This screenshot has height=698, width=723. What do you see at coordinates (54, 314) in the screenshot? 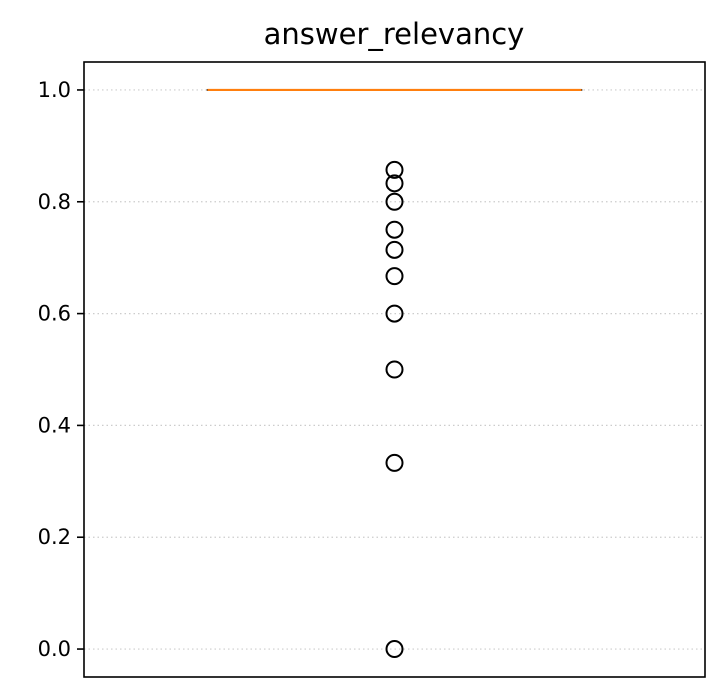
I see `y-tick-label: 0.6` at bounding box center [54, 314].